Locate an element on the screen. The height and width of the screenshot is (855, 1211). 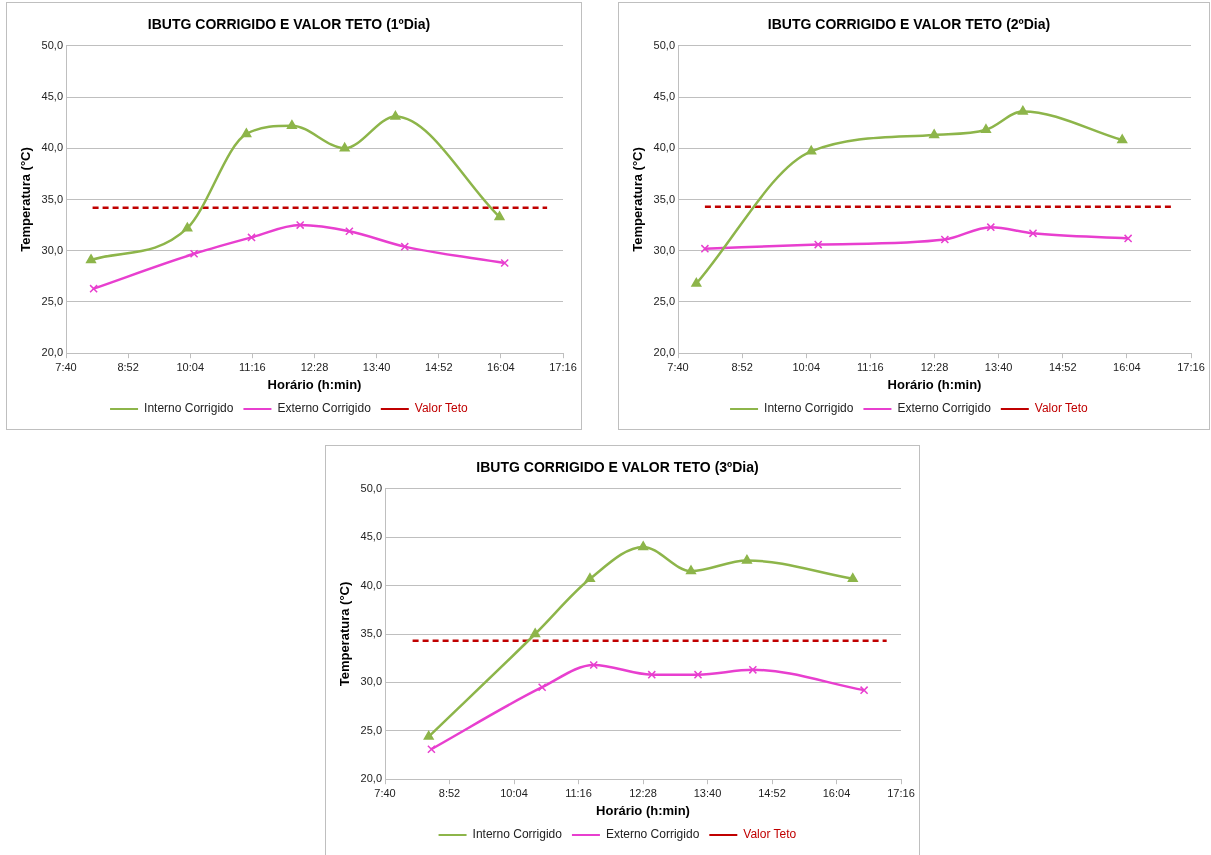
chart-title: IBUTG CORRIGIDO E VALOR TETO (1ºDia) is located at coordinates (289, 24).